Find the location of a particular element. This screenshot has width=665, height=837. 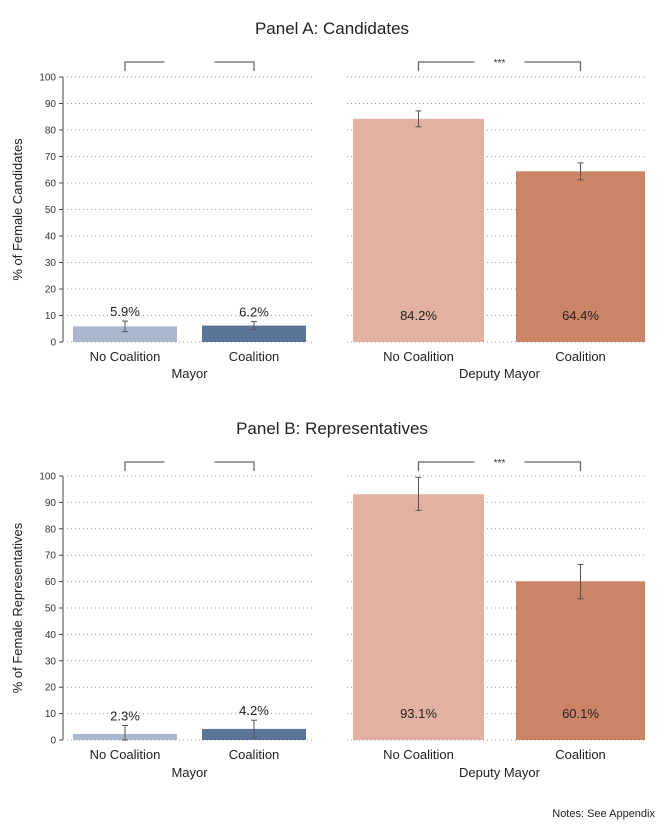

data-label: 6.2% is located at coordinates (254, 312).